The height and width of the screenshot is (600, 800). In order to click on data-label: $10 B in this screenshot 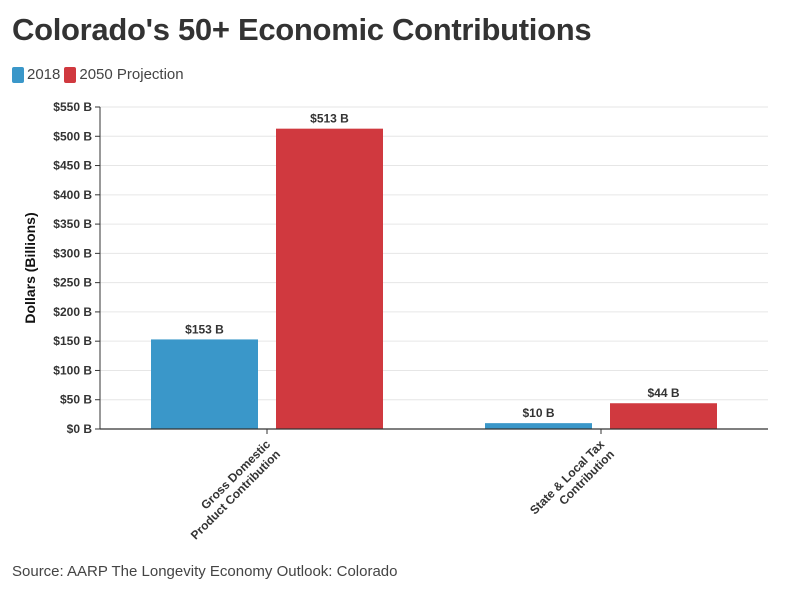, I will do `click(538, 413)`.